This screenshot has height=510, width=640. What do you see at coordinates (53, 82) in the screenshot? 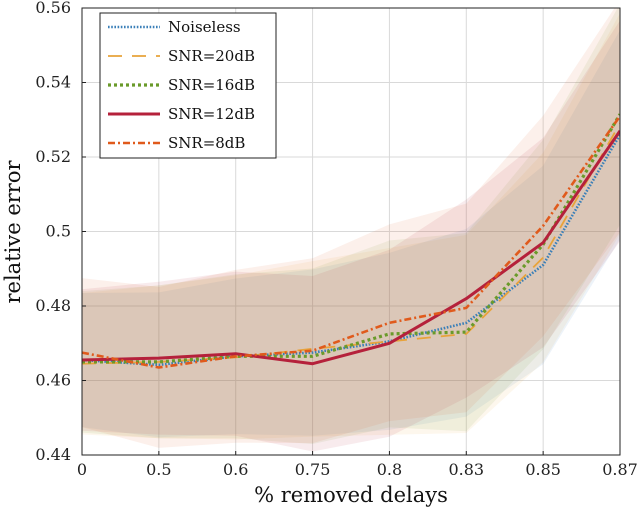
I see `y-tick-label: 0.54` at bounding box center [53, 82].